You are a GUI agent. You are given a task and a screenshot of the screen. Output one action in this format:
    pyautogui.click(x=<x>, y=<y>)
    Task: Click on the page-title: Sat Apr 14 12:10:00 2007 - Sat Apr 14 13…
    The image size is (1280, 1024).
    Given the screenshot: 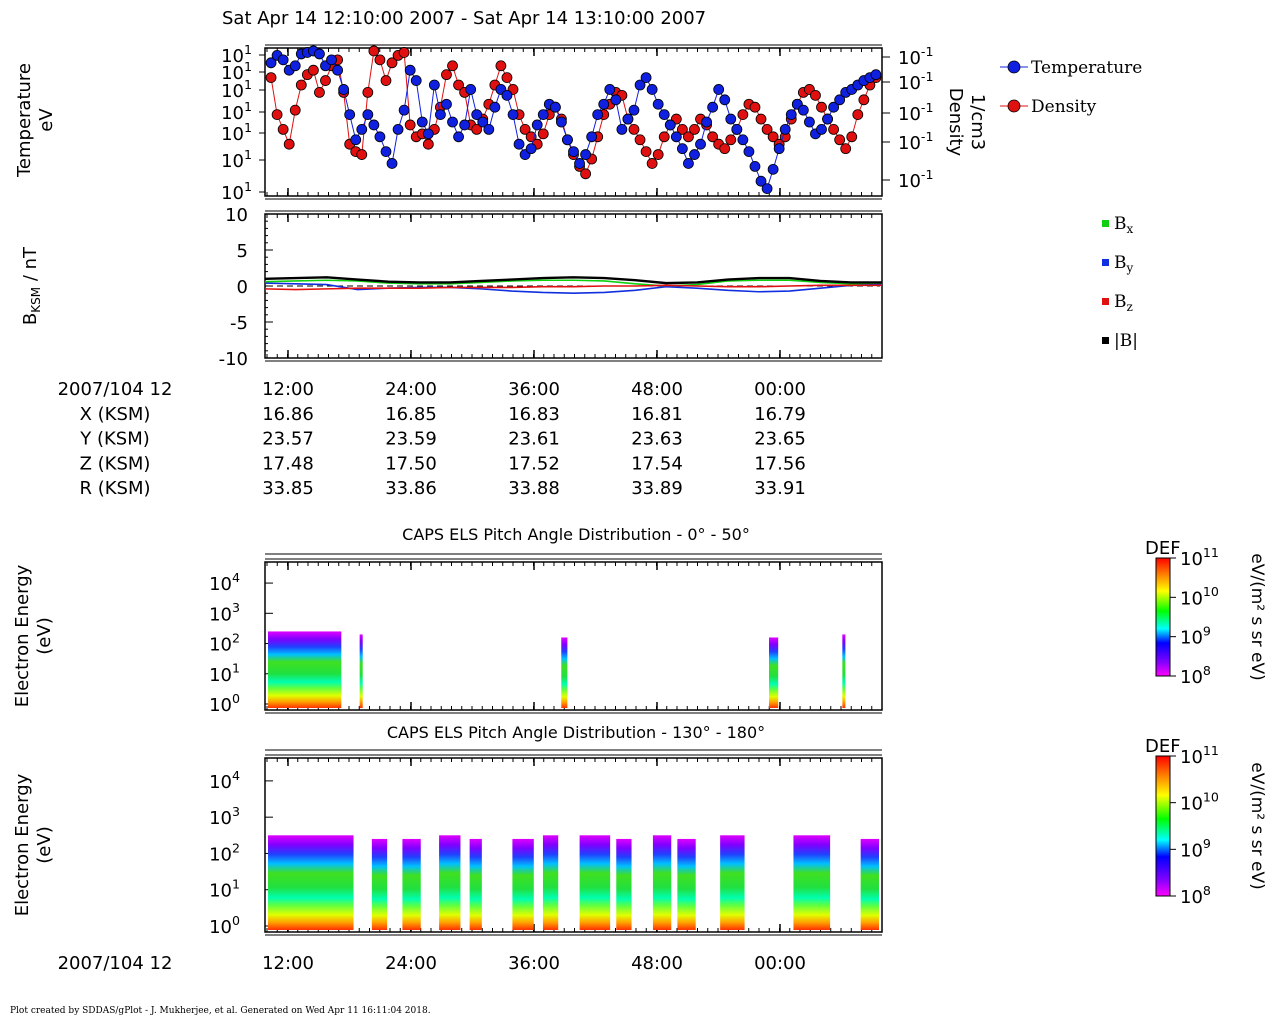 What is the action you would take?
    pyautogui.click(x=464, y=18)
    